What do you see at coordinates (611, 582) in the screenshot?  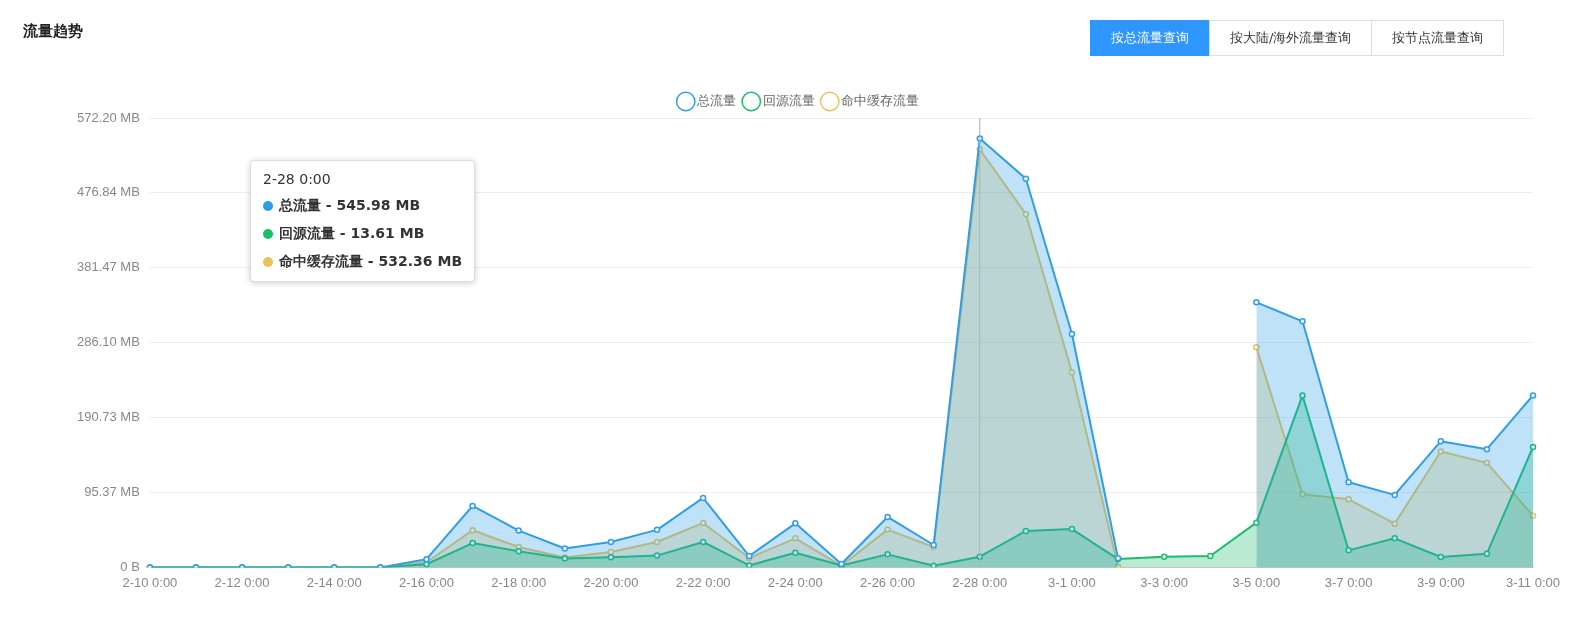 I see `x-tick-label: 2-20 0:00` at bounding box center [611, 582].